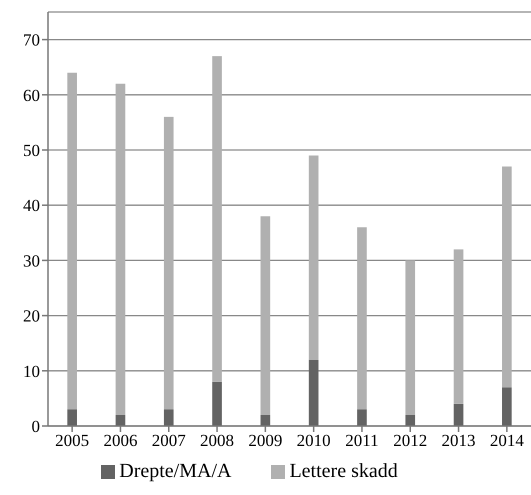  Describe the element at coordinates (362, 440) in the screenshot. I see `x-tick-label: 2011` at that location.